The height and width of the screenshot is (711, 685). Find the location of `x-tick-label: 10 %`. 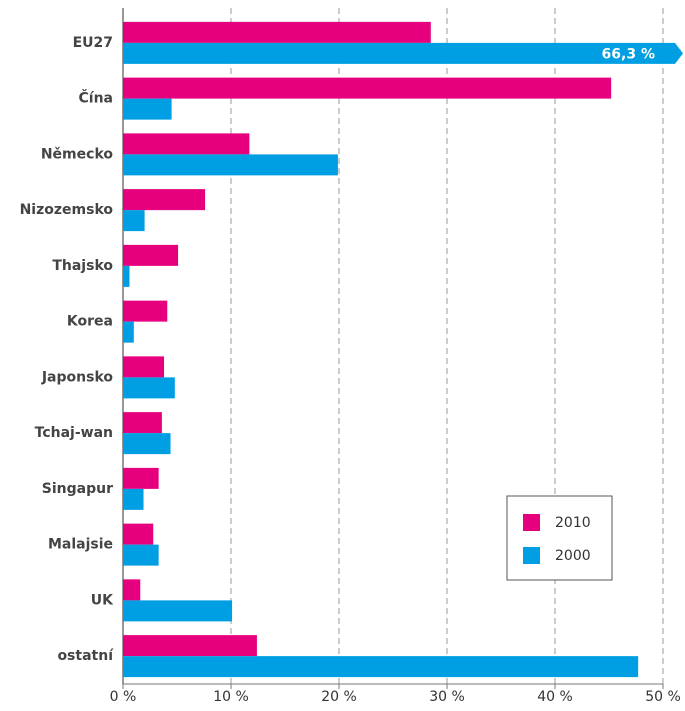

x-tick-label: 10 % is located at coordinates (231, 697).